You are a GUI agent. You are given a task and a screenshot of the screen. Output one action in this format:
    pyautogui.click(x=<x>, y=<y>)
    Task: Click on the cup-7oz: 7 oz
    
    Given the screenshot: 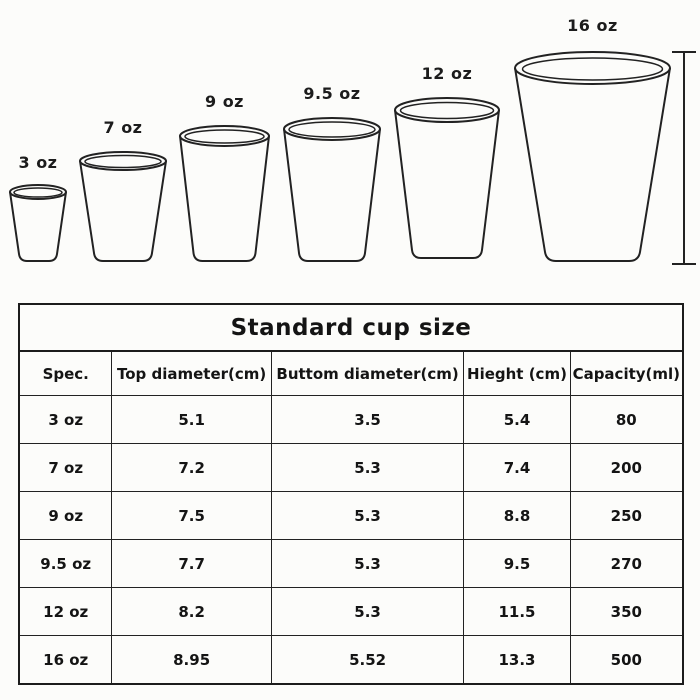 What is the action you would take?
    pyautogui.click(x=123, y=190)
    